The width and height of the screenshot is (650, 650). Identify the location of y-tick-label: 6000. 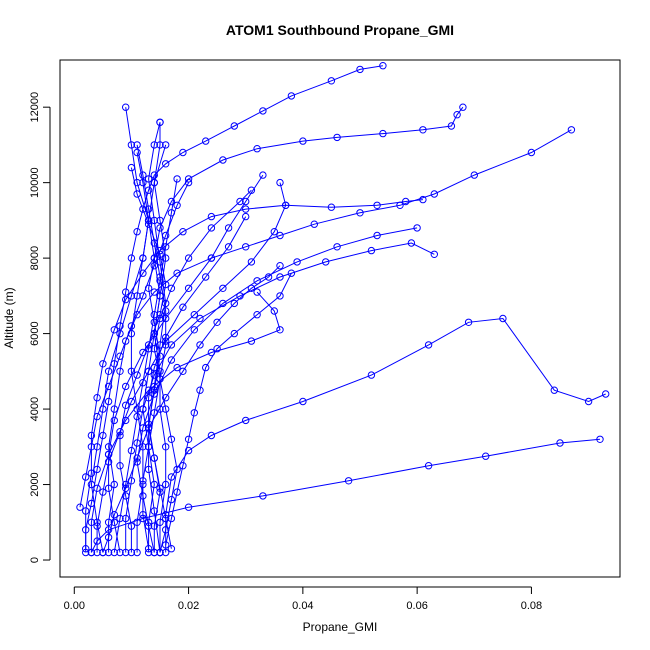
(35, 333).